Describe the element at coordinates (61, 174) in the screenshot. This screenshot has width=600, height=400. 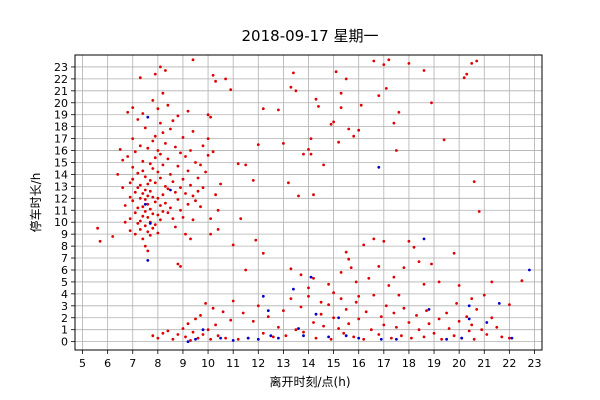
I see `y-tick-label: 14` at that location.